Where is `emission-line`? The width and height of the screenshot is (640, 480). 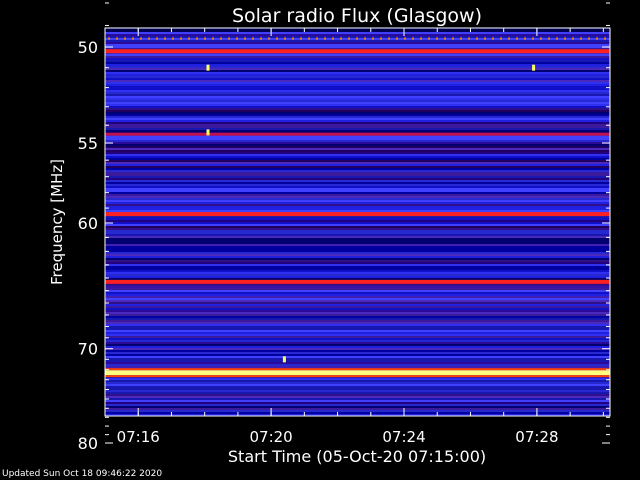 emission-line is located at coordinates (357, 281).